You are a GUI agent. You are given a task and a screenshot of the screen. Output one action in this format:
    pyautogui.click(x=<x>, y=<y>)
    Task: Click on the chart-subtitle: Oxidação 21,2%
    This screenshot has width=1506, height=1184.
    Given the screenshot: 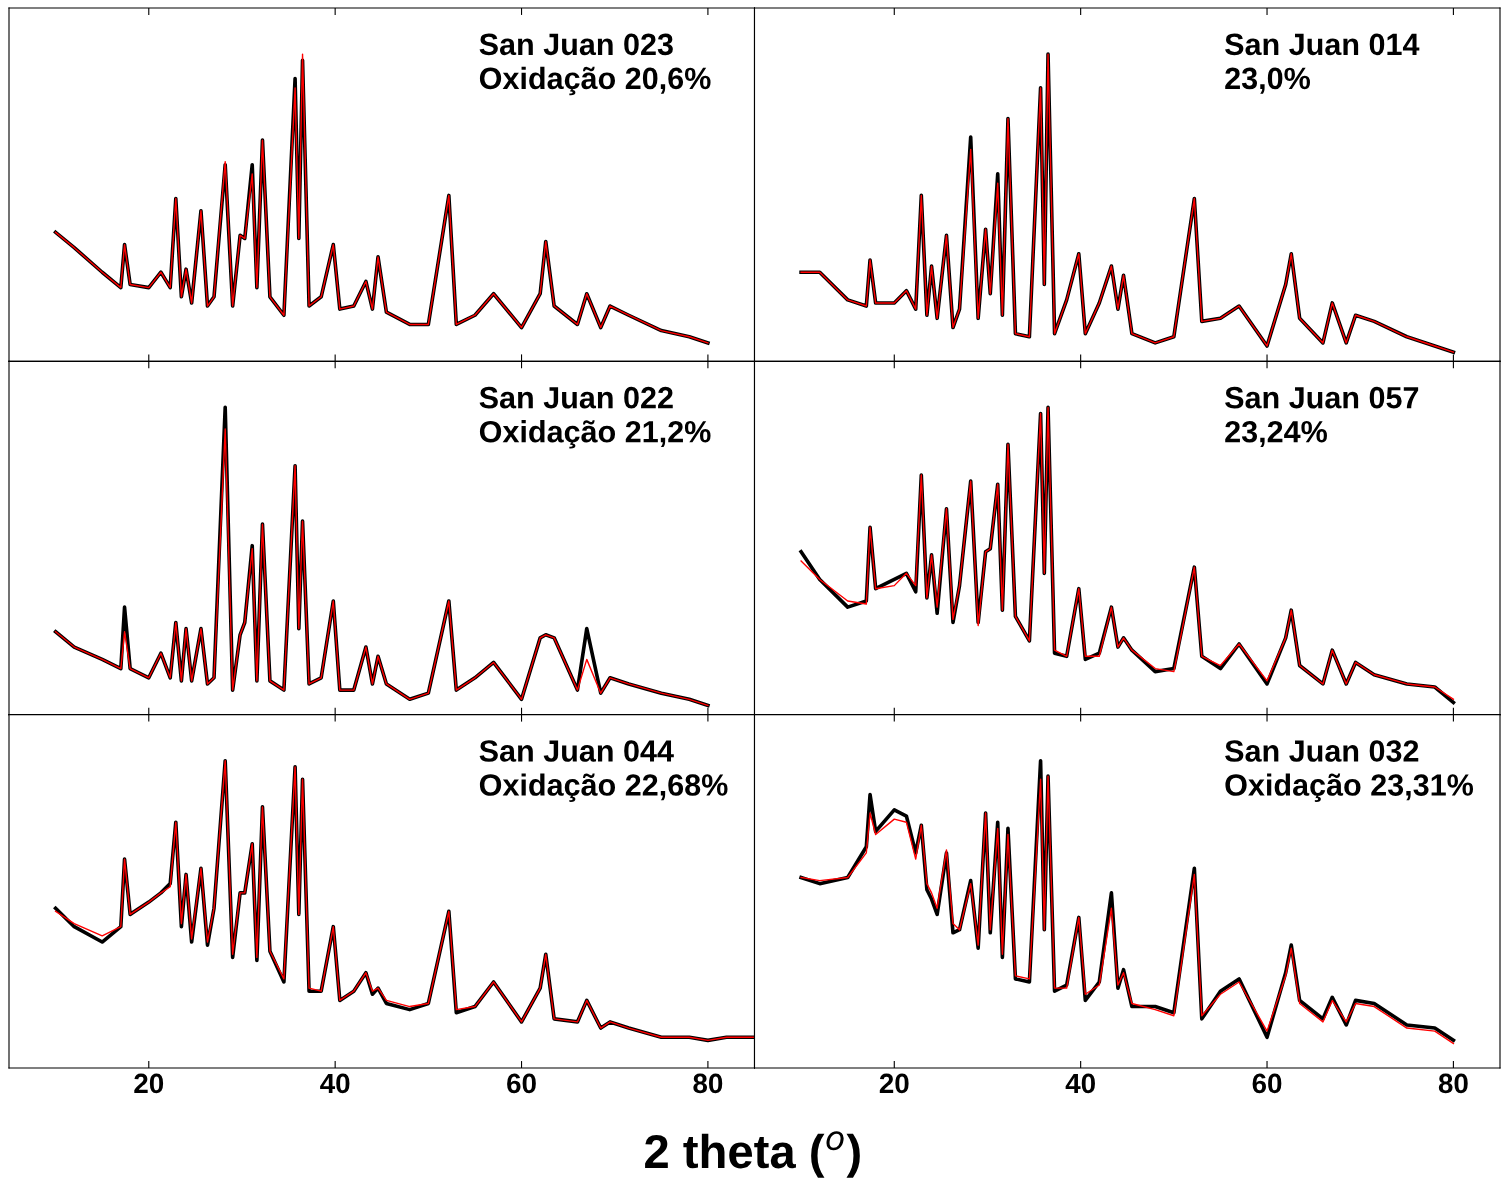 What is the action you would take?
    pyautogui.click(x=595, y=434)
    